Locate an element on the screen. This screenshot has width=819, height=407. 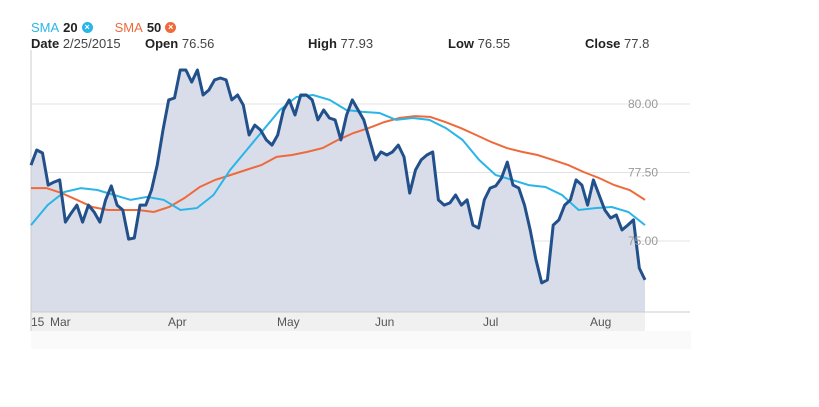
x-tick-label: Jul is located at coordinates (490, 322).